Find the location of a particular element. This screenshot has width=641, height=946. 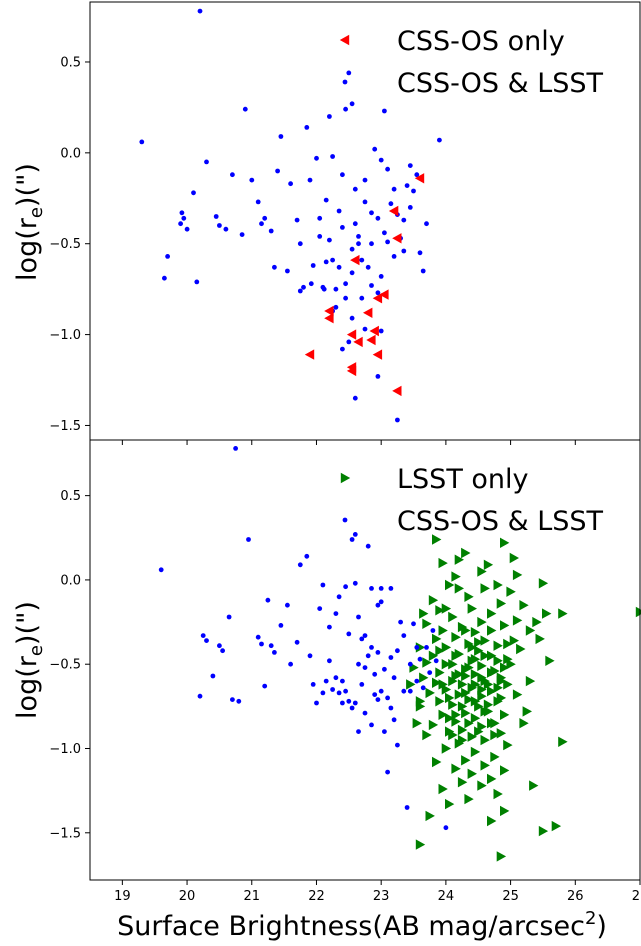

y-axis-label-bottom: log(re)(") is located at coordinates (29, 660).